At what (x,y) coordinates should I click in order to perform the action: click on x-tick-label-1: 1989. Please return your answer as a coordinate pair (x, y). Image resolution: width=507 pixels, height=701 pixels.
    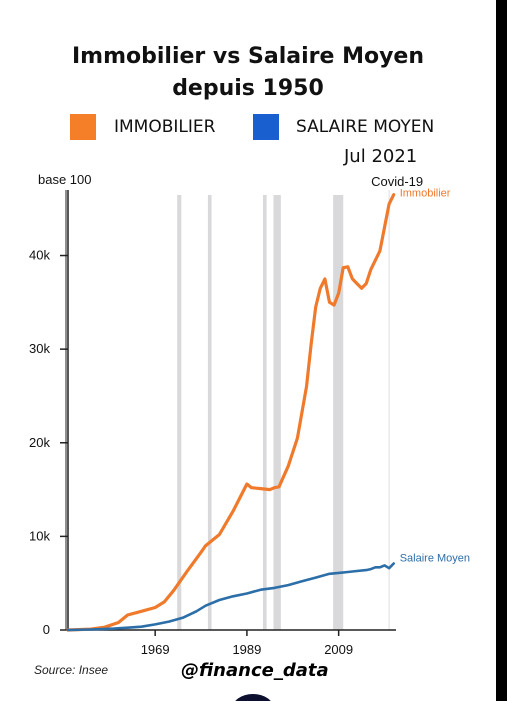
    Looking at the image, I should click on (246, 649).